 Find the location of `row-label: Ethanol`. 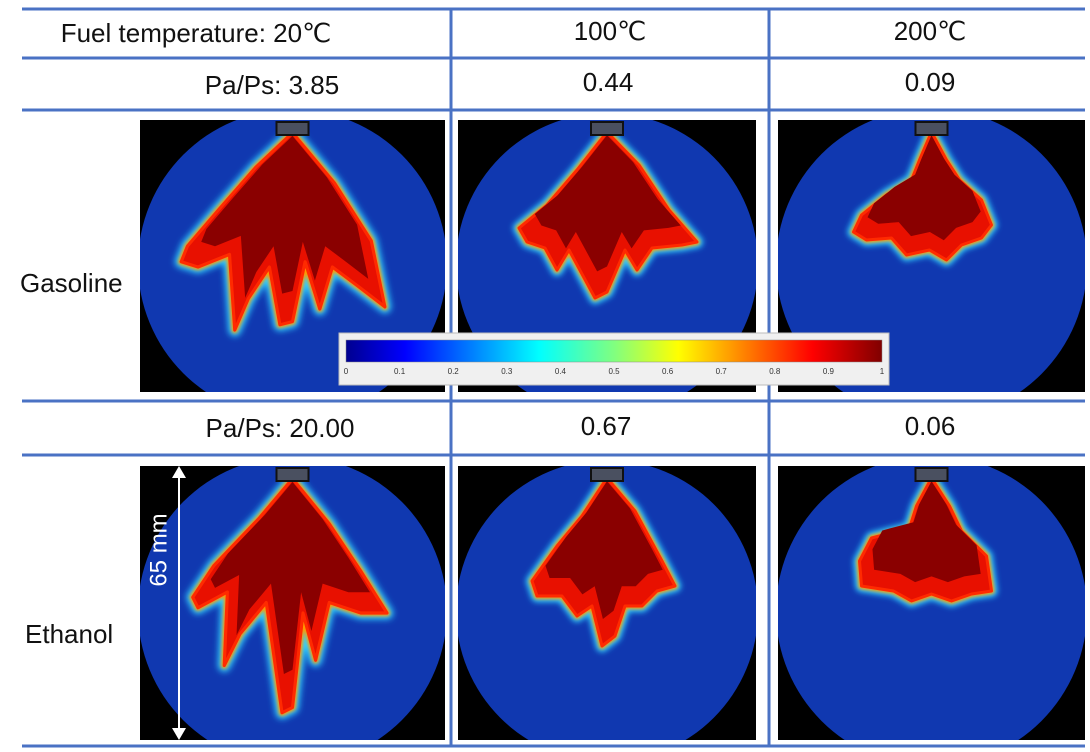

row-label: Ethanol is located at coordinates (69, 634).